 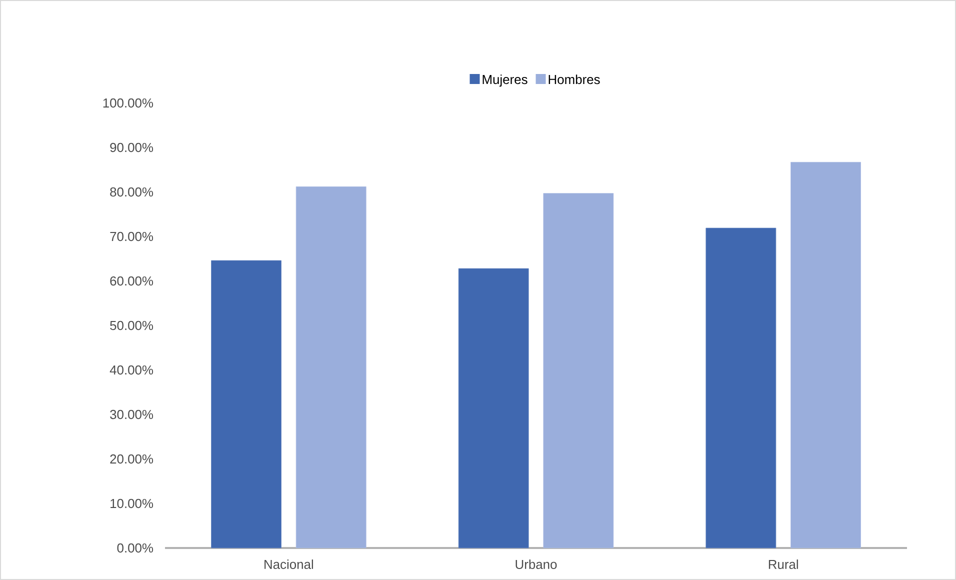 What do you see at coordinates (132, 415) in the screenshot?
I see `y-tick-label: 30.00%` at bounding box center [132, 415].